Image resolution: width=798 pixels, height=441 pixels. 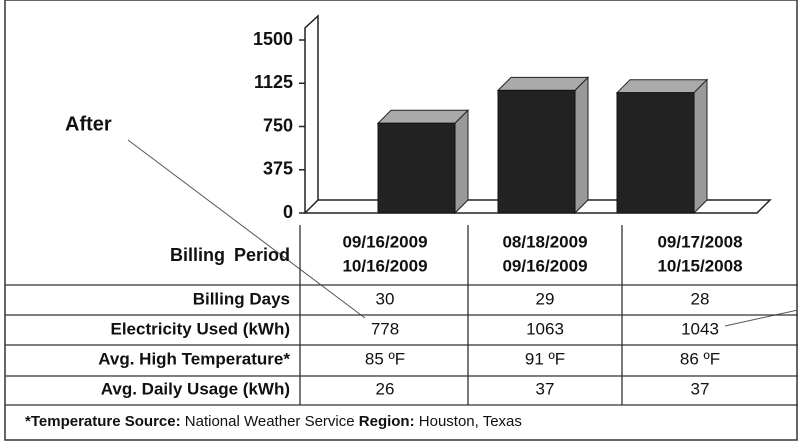 I want to click on row-label: Avg. High Temperature*, so click(x=194, y=358).